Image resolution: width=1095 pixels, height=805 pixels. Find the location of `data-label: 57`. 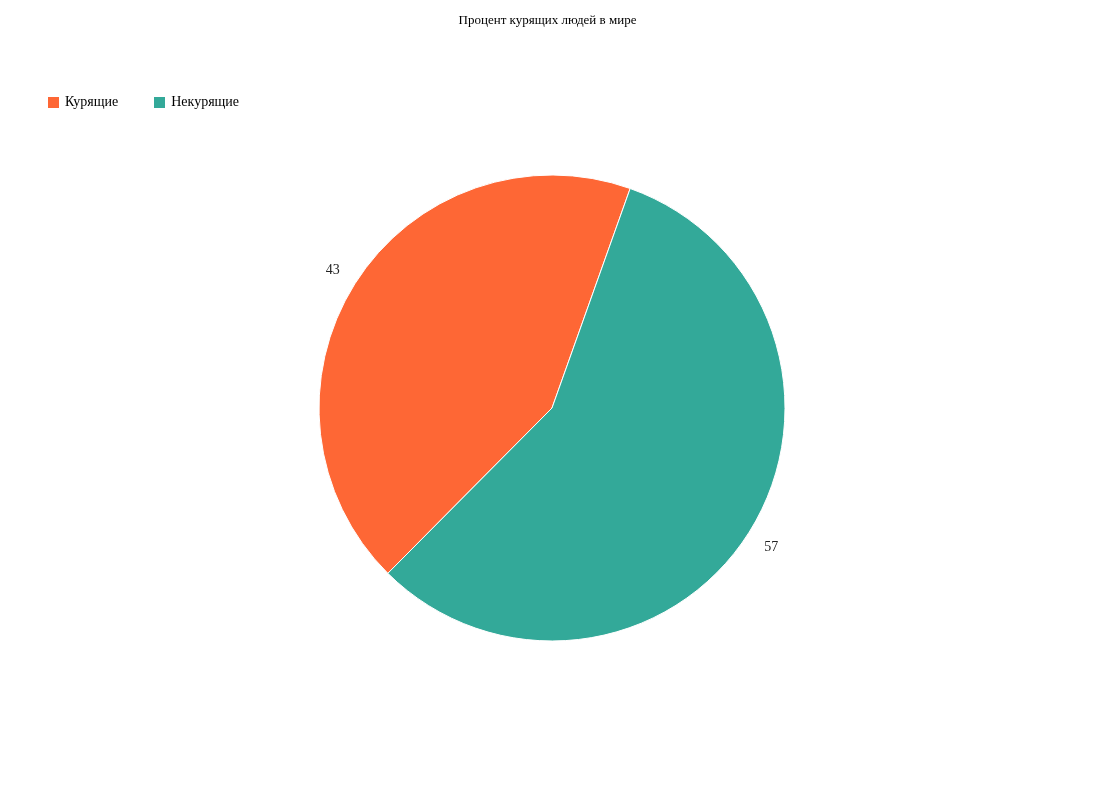

data-label: 57 is located at coordinates (771, 546).